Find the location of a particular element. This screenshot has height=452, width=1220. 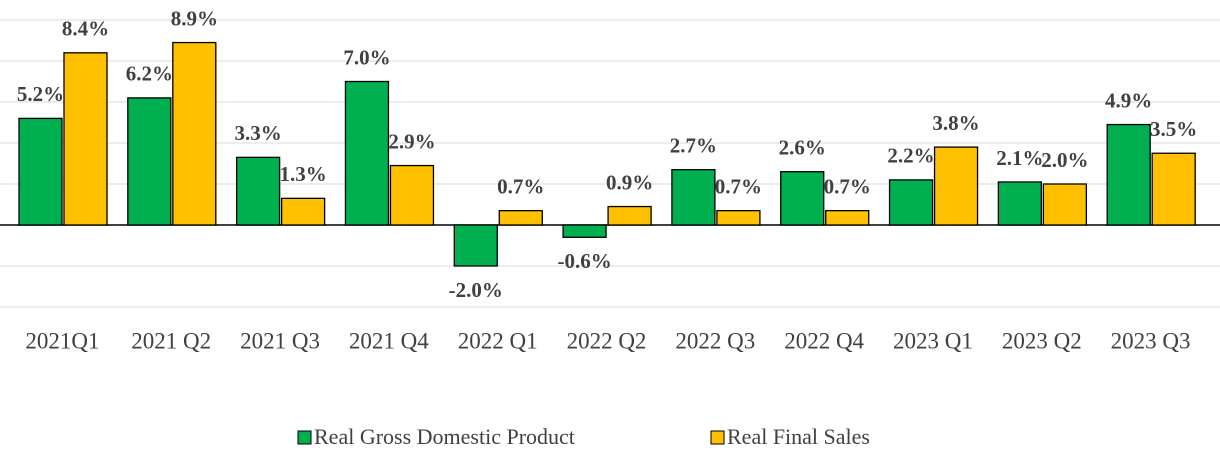

value-label: 5.2% is located at coordinates (40, 94).